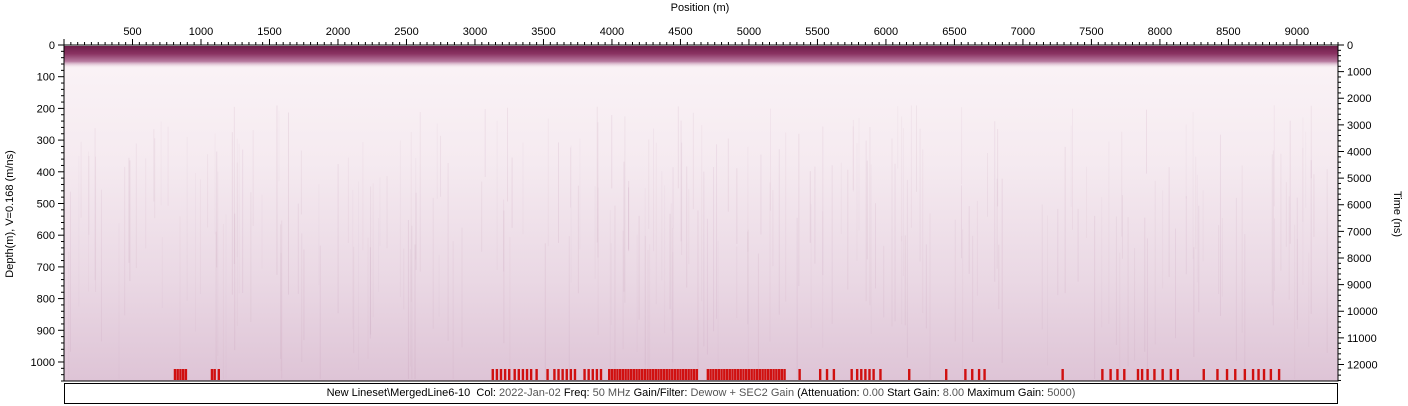  What do you see at coordinates (680, 32) in the screenshot?
I see `x-tick-label: 4500` at bounding box center [680, 32].